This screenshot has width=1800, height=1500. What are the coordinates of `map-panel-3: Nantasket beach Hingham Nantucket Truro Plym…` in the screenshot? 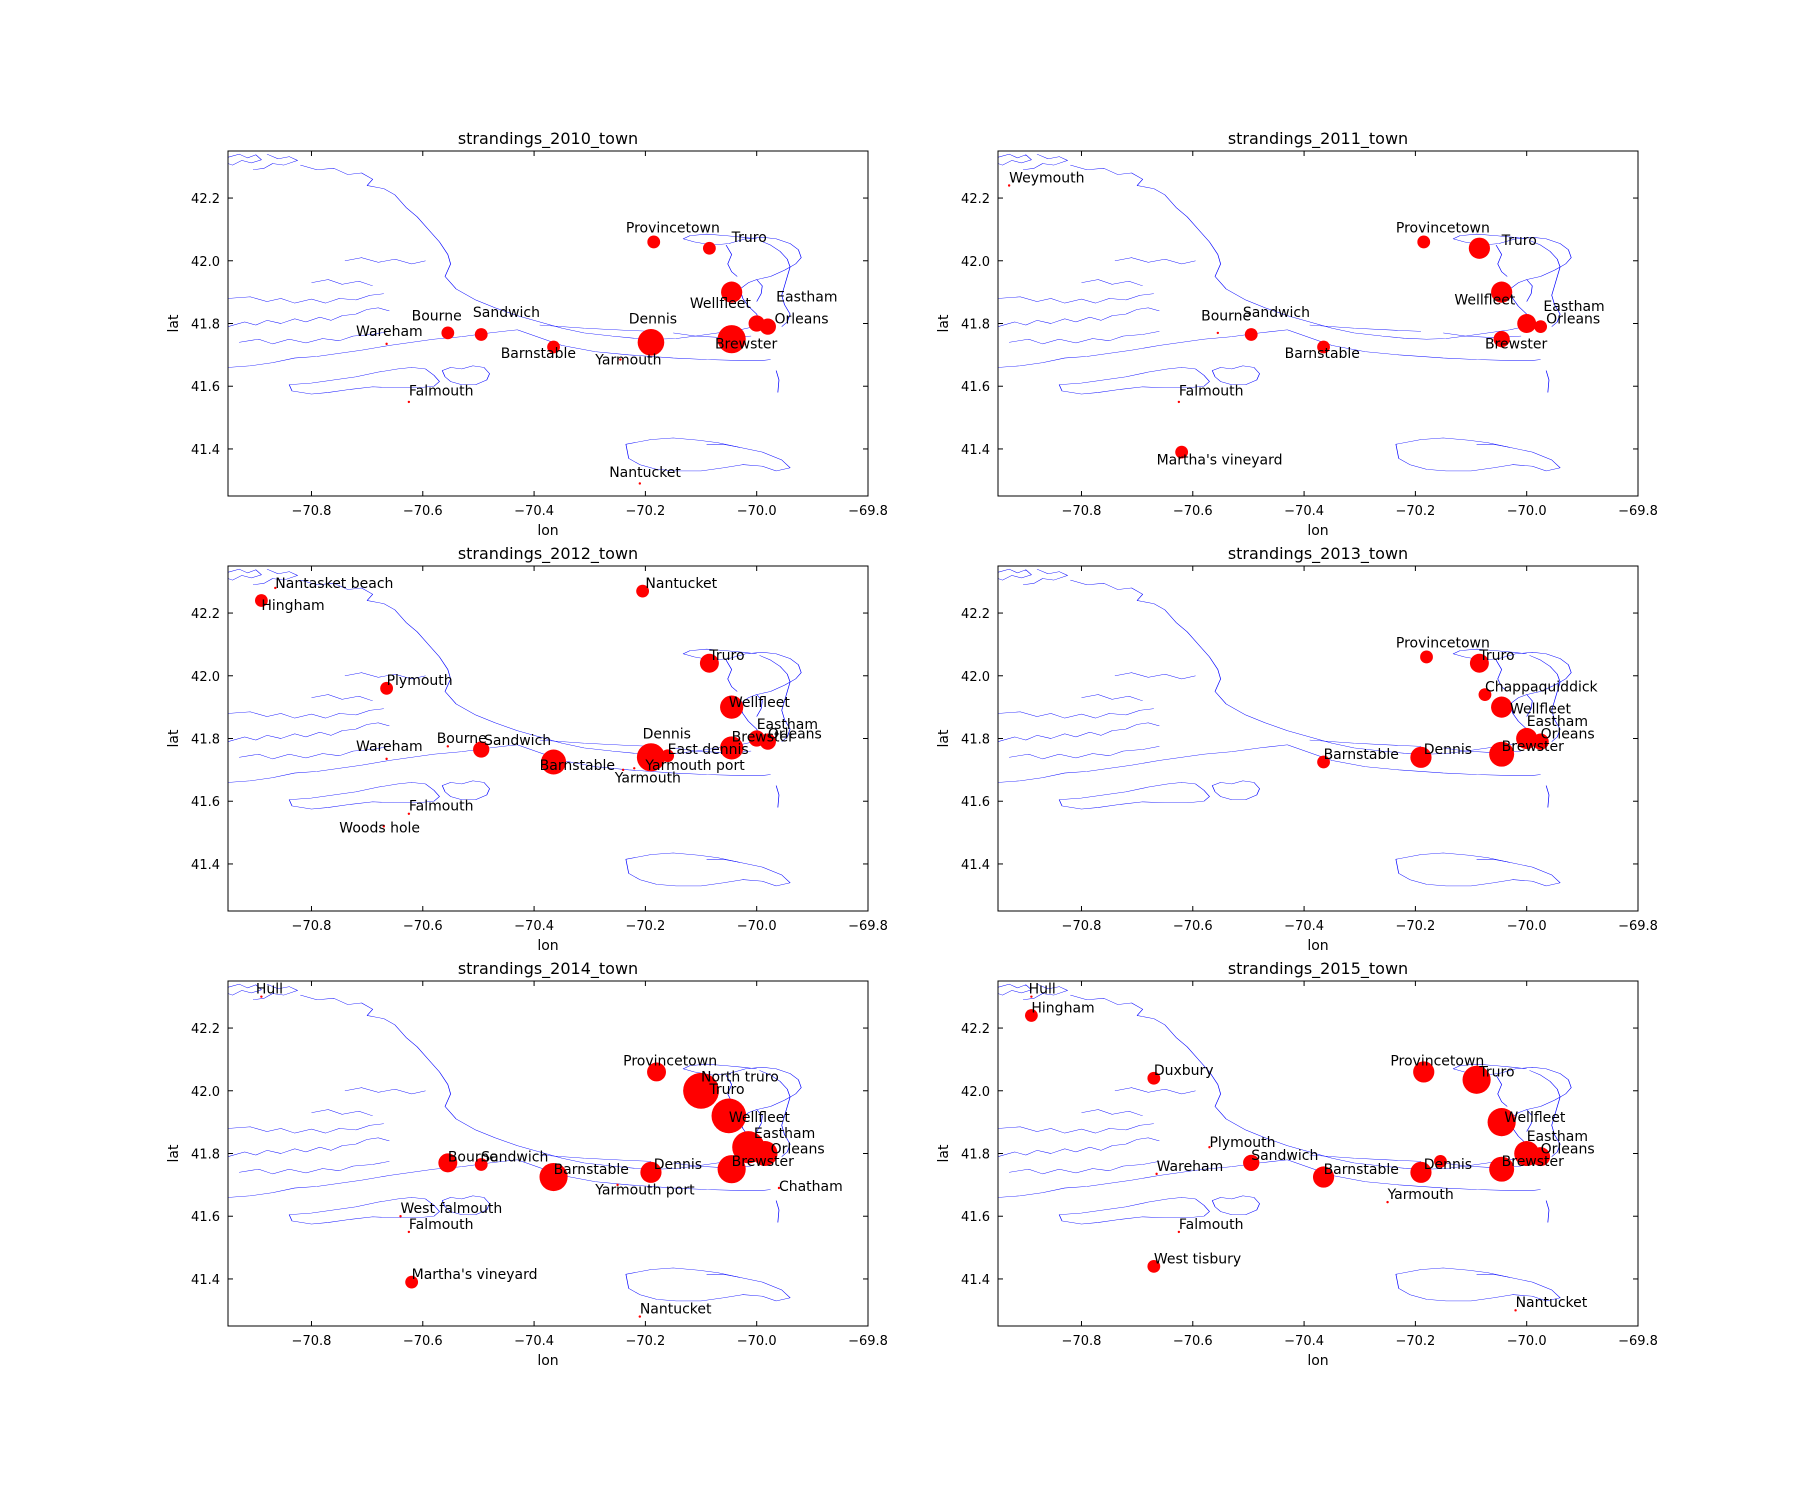 It's located at (527, 749).